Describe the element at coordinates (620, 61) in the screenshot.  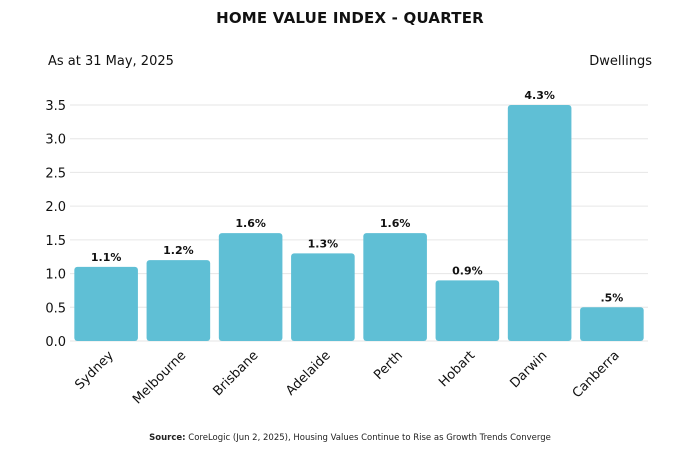
I see `dwellings-label: Dwellings` at that location.